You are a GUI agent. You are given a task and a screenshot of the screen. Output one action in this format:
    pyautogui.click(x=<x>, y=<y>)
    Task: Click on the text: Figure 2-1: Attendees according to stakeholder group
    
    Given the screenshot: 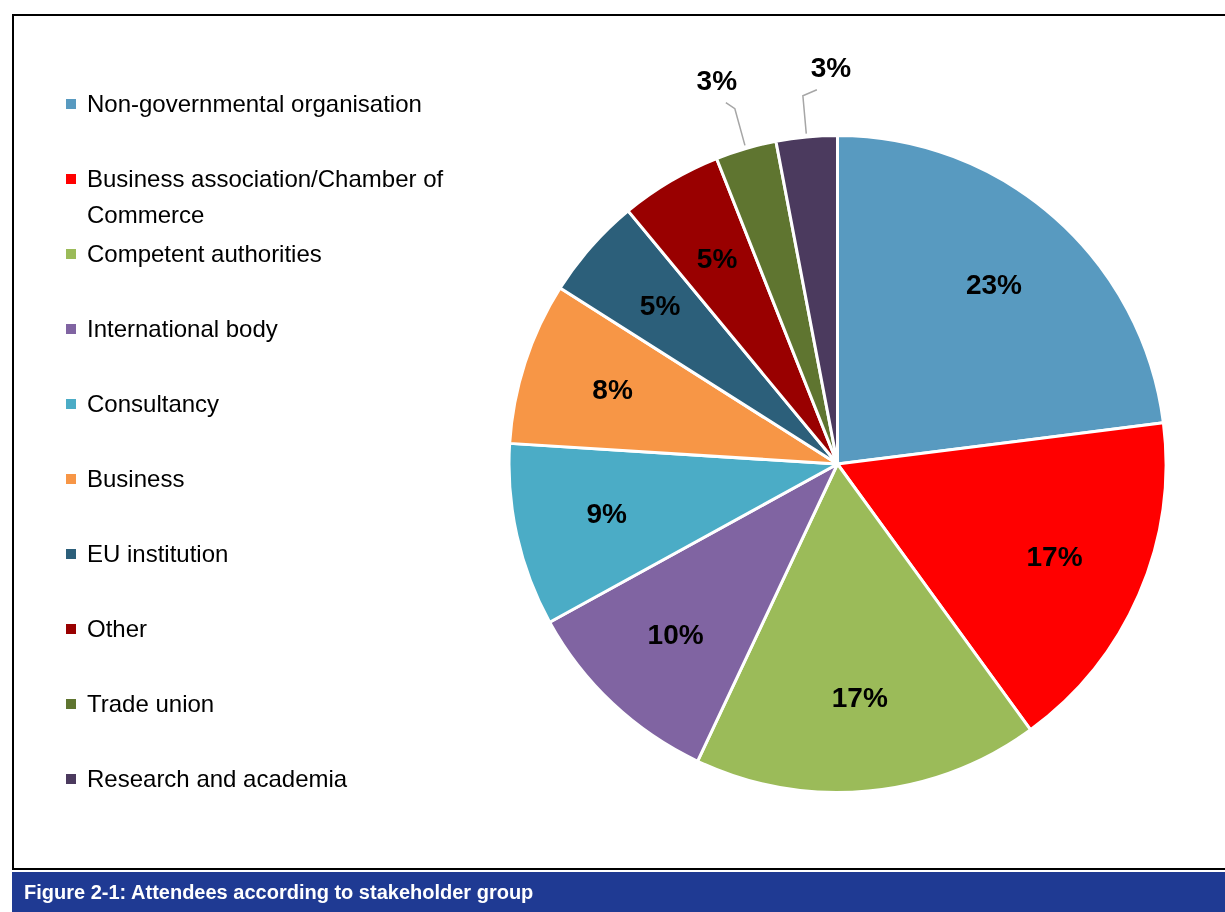 What is the action you would take?
    pyautogui.click(x=618, y=892)
    